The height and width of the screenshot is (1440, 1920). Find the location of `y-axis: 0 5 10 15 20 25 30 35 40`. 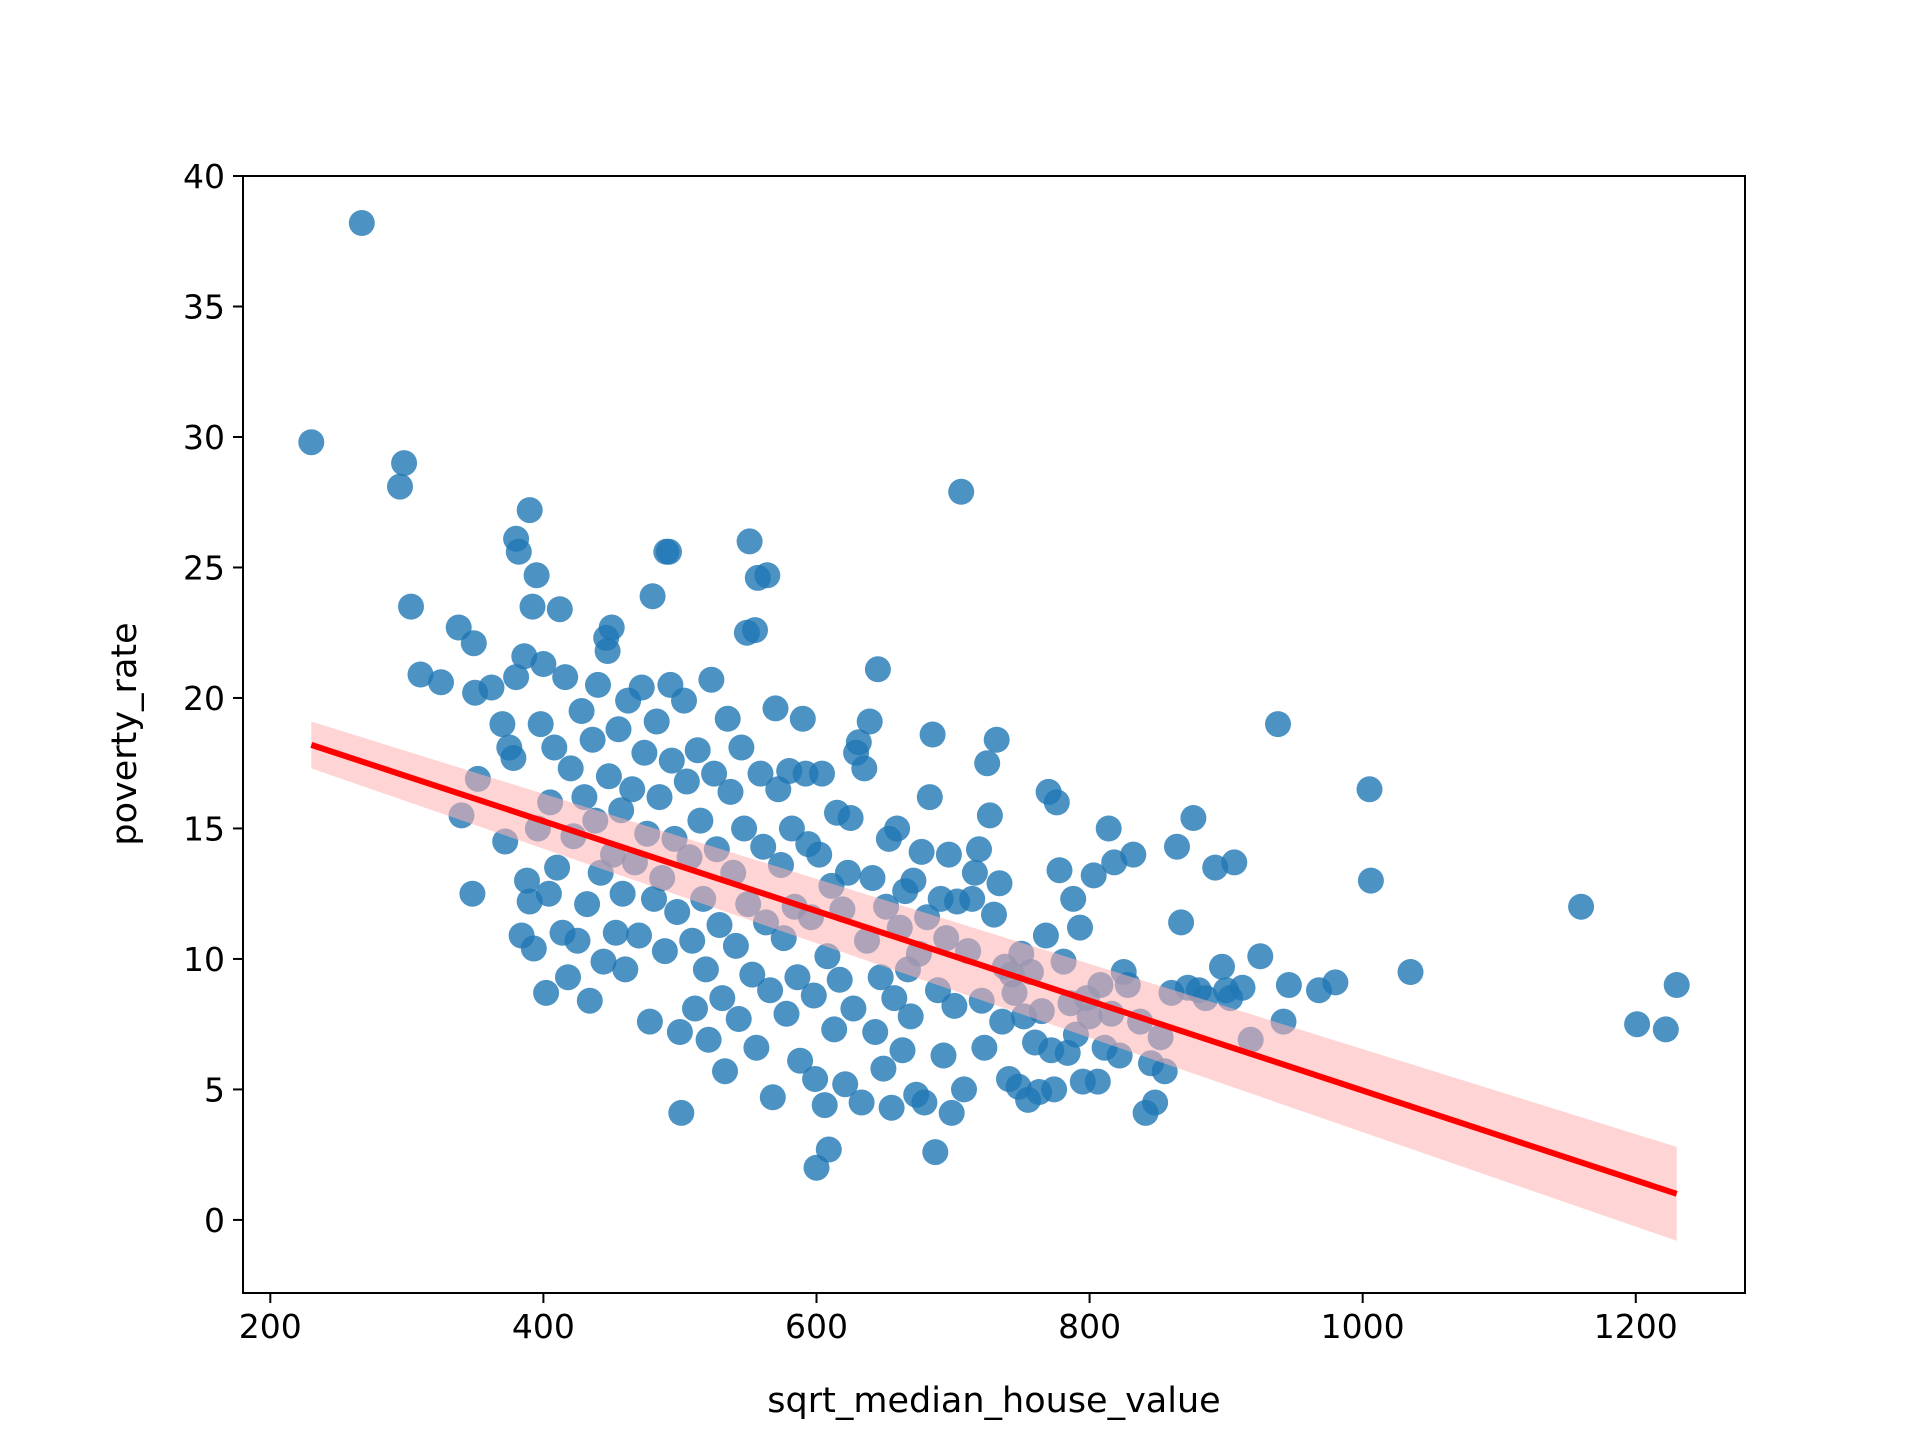

y-axis: 0 5 10 15 20 25 30 35 40 is located at coordinates (213, 698).